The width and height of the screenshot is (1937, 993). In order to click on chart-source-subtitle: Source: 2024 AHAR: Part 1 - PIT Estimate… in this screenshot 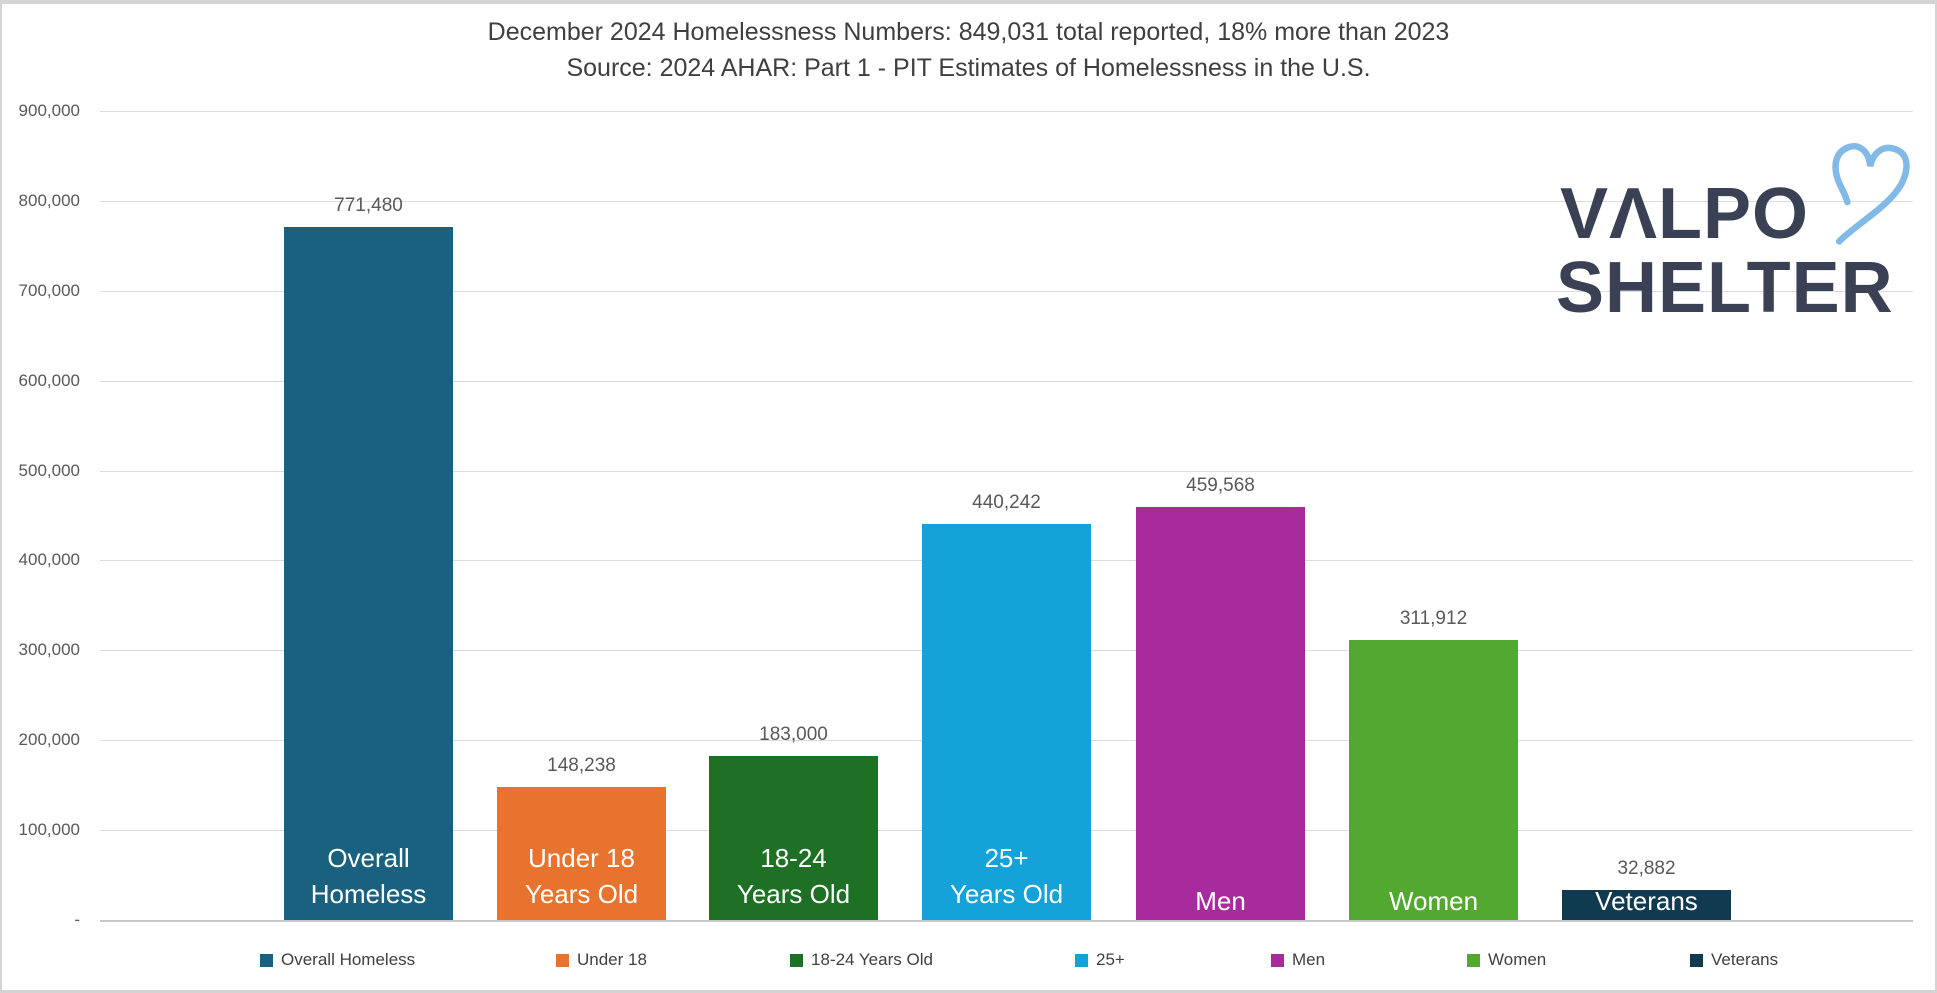, I will do `click(968, 68)`.